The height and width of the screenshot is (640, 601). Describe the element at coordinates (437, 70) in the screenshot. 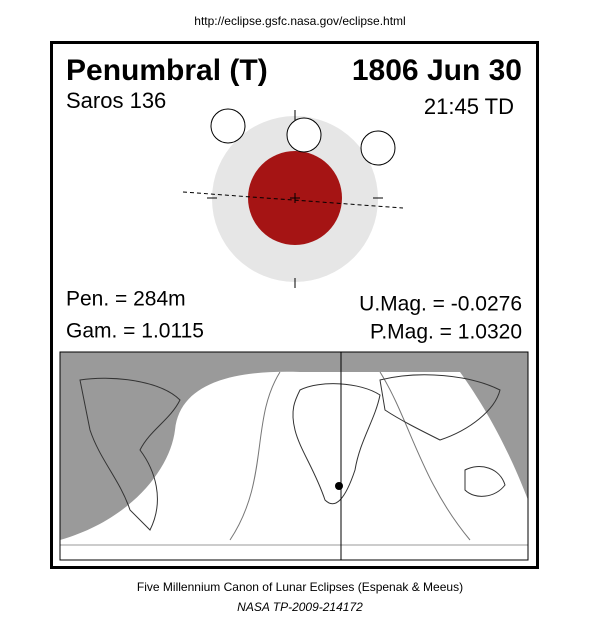

I see `eclipse-date: 1806 Jun 30` at that location.